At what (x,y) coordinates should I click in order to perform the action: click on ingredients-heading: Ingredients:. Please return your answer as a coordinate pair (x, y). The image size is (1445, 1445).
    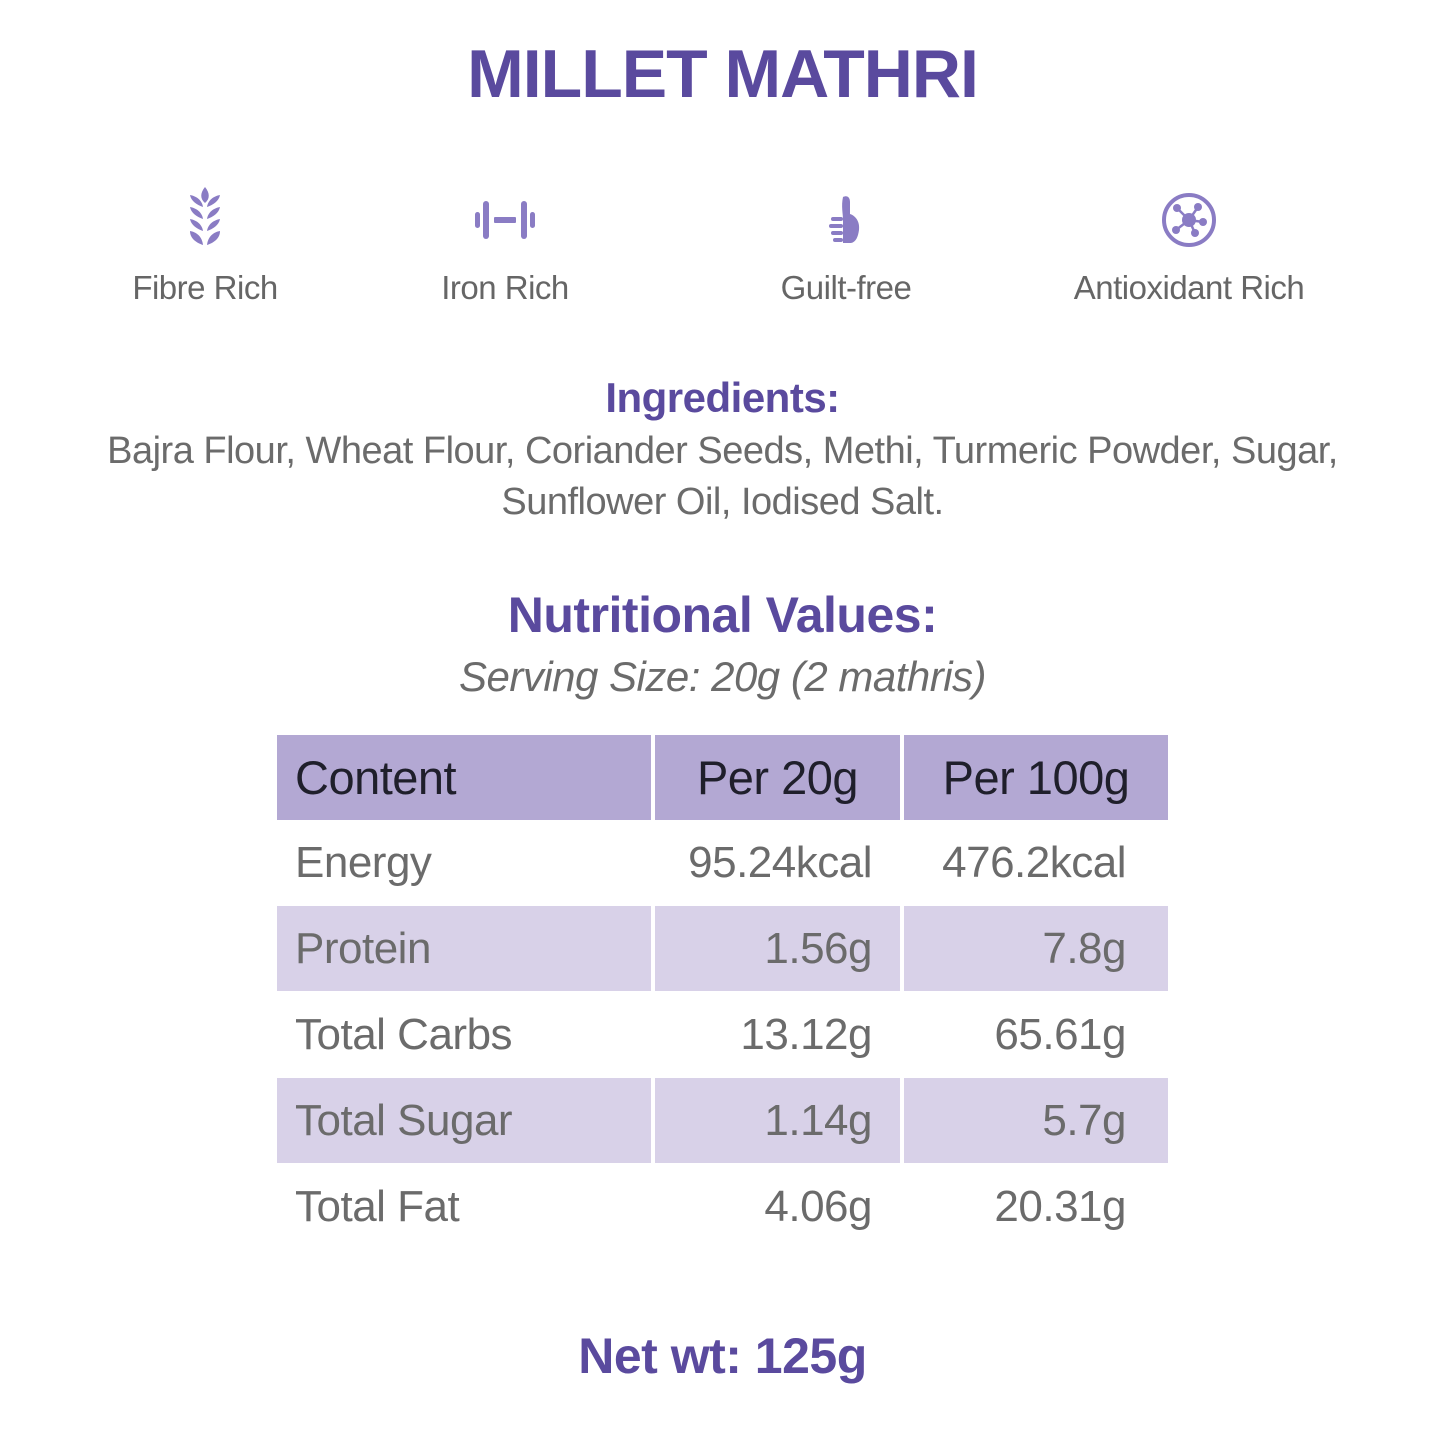
    Looking at the image, I should click on (722, 397).